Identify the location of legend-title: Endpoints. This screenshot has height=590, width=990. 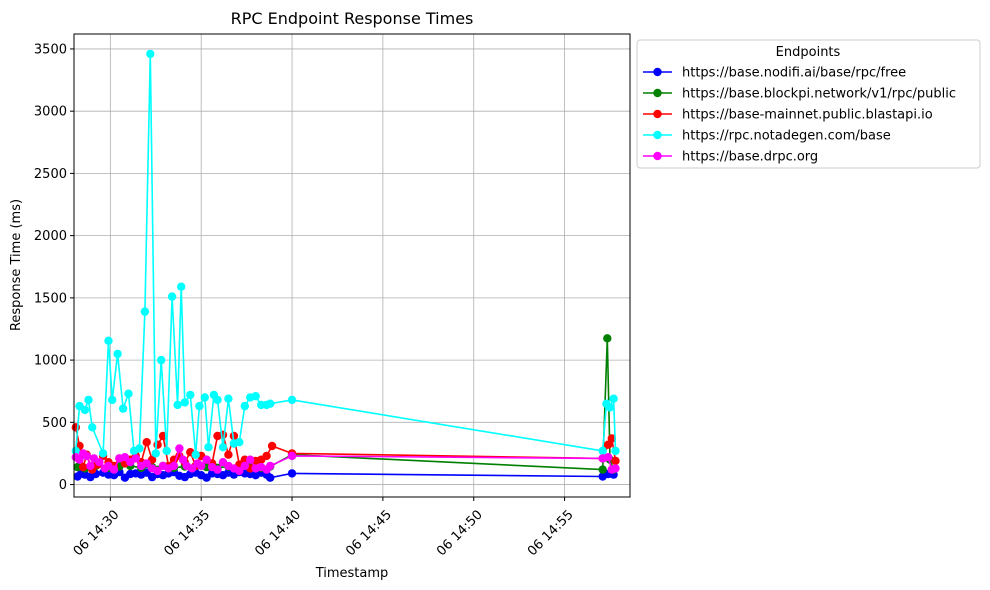
(808, 52).